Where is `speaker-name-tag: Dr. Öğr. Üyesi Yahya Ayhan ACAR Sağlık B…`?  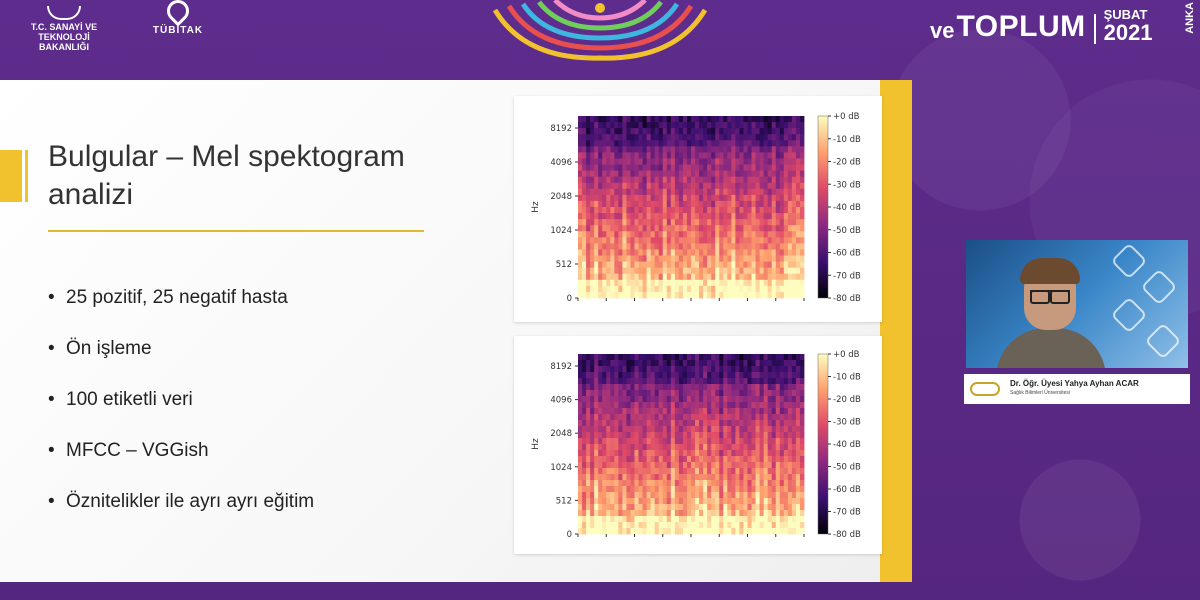
speaker-name-tag: Dr. Öğr. Üyesi Yahya Ayhan ACAR Sağlık B… is located at coordinates (1077, 389).